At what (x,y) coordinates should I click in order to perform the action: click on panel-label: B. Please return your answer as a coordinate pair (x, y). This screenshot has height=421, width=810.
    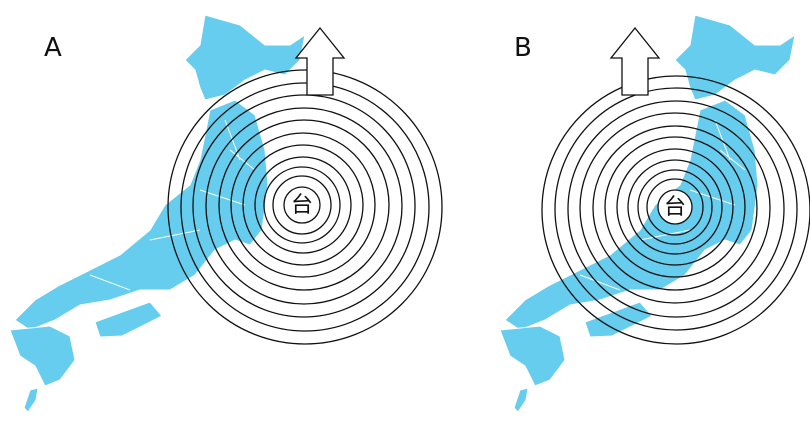
    Looking at the image, I should click on (523, 48).